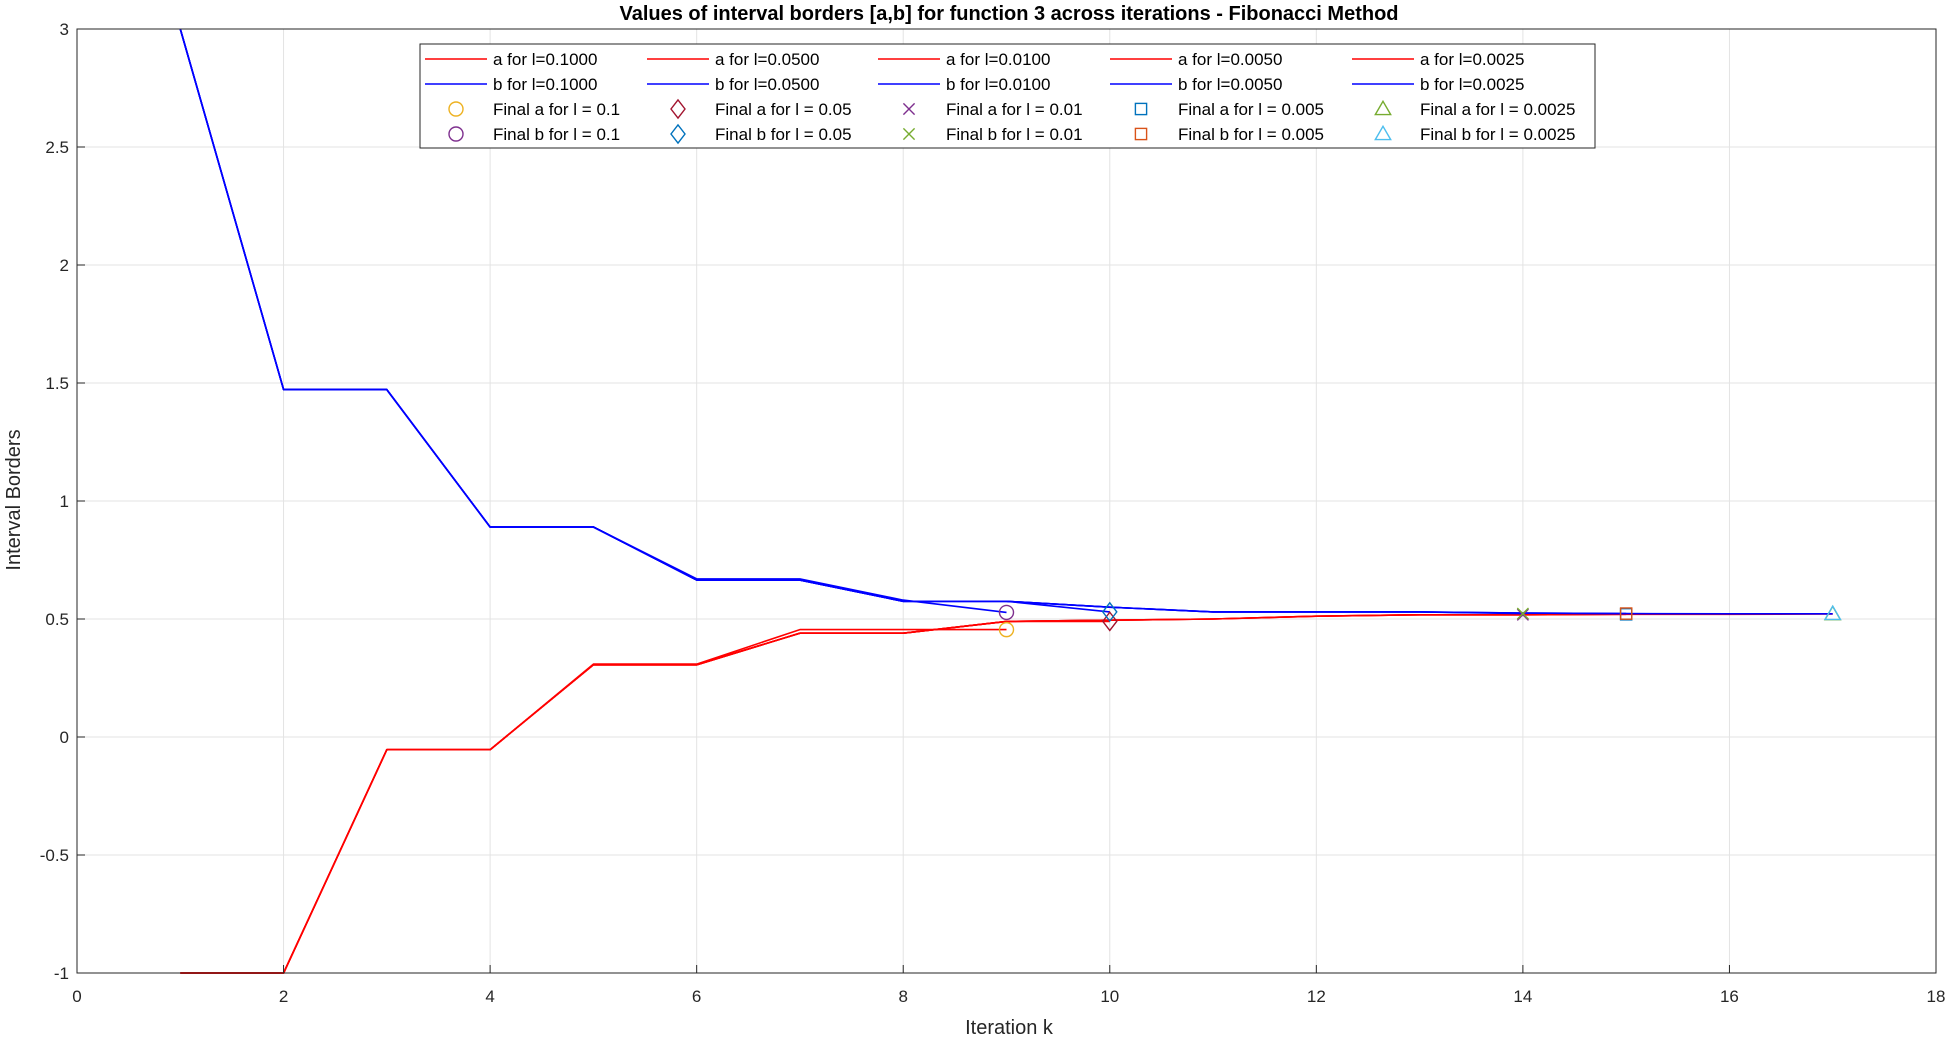 Image resolution: width=1951 pixels, height=1042 pixels. What do you see at coordinates (1316, 996) in the screenshot?
I see `x-tick-label: 12` at bounding box center [1316, 996].